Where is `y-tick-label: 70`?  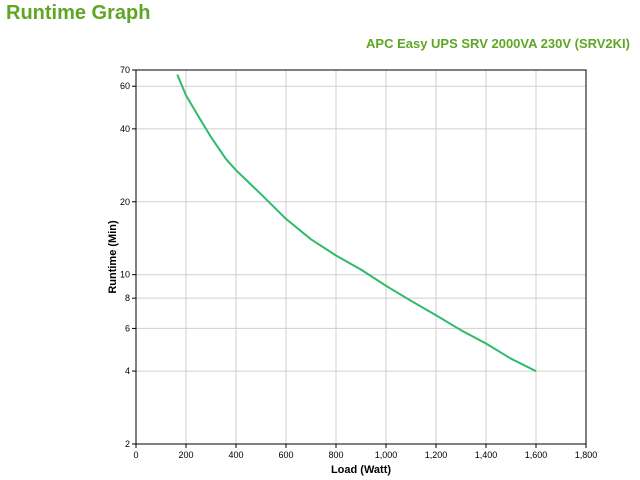
y-tick-label: 70 is located at coordinates (125, 70).